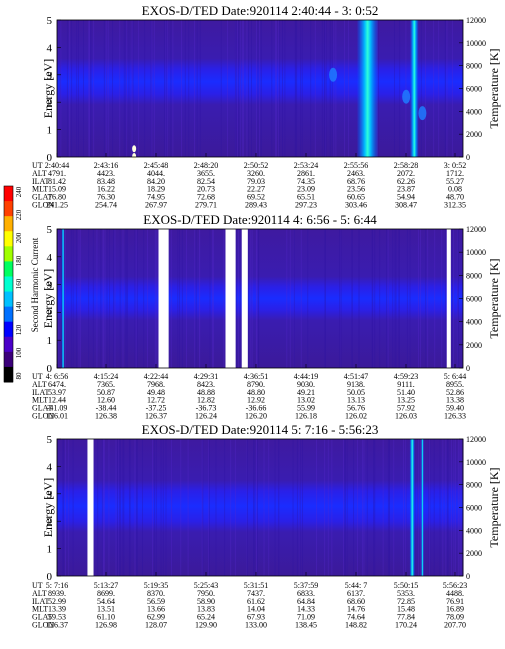 This screenshot has height=649, width=505. I want to click on orbit-cell: 13.38, so click(455, 400).